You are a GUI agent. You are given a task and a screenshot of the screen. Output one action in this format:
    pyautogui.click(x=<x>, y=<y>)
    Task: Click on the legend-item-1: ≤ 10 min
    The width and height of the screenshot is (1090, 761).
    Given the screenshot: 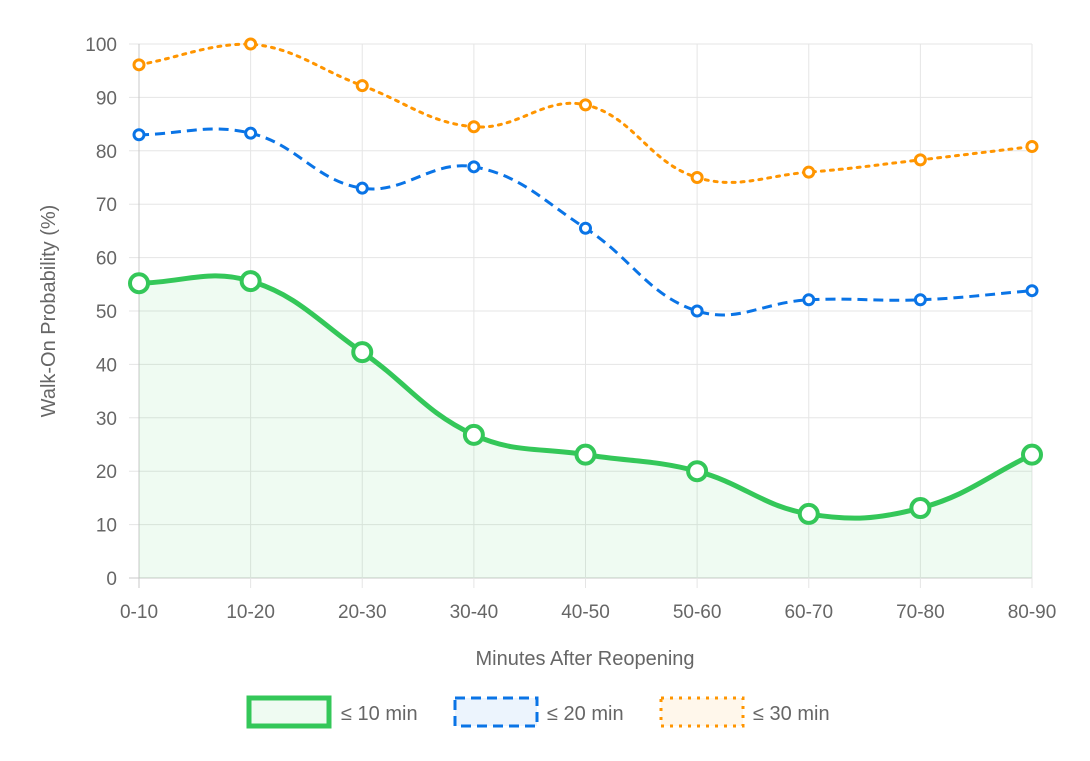 What is the action you would take?
    pyautogui.click(x=332, y=712)
    